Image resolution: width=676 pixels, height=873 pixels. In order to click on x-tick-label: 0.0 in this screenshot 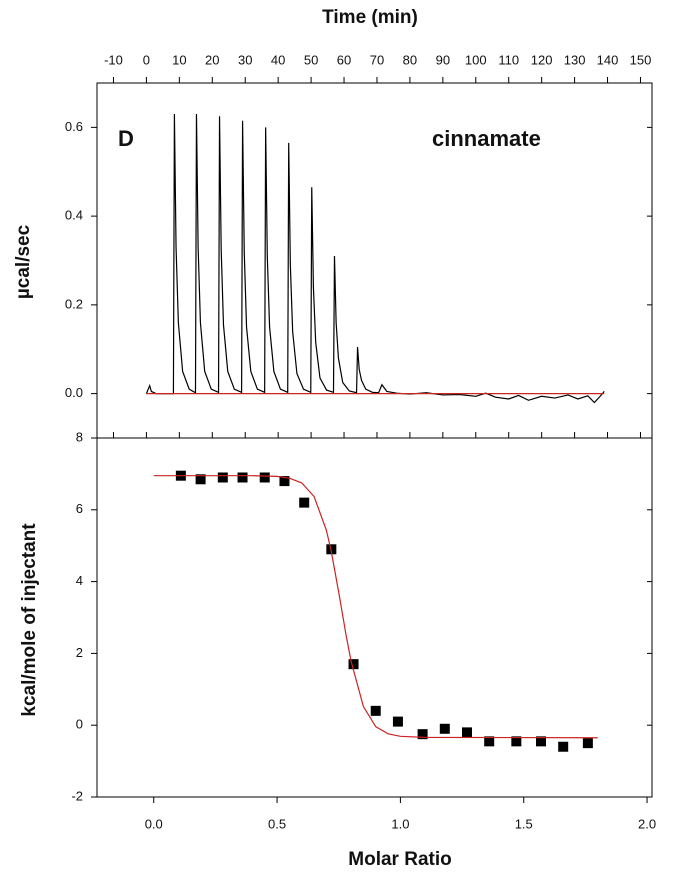, I will do `click(154, 823)`.